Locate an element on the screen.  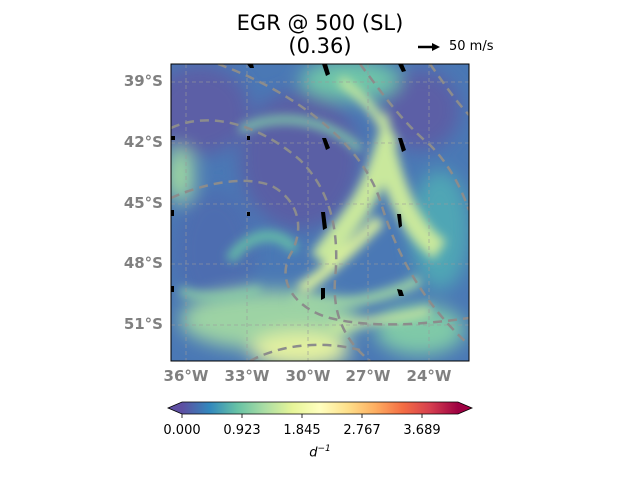
lon-label-30w: 30°W is located at coordinates (308, 376).